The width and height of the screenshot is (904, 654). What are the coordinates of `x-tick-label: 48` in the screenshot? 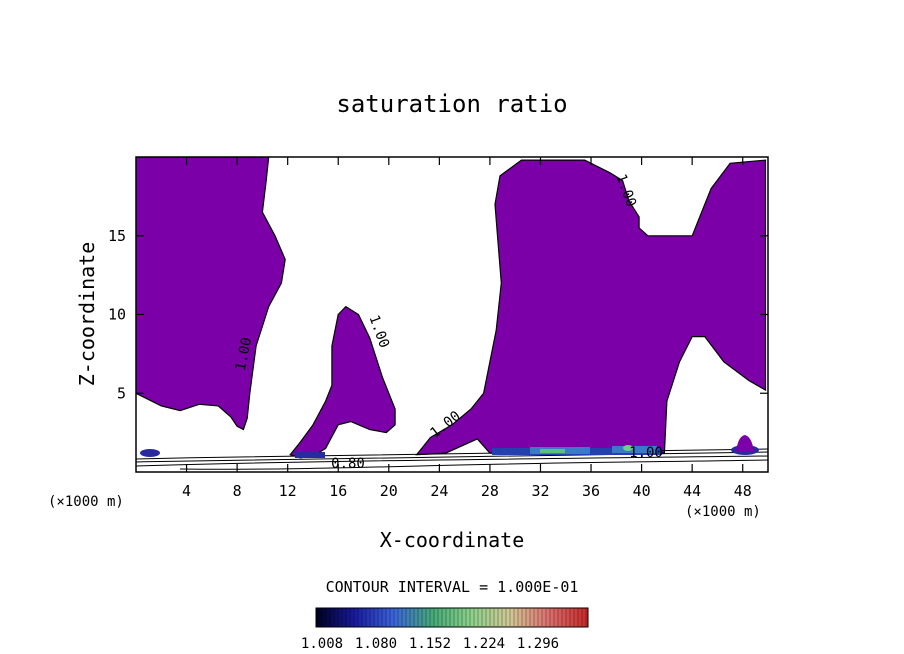 It's located at (743, 491).